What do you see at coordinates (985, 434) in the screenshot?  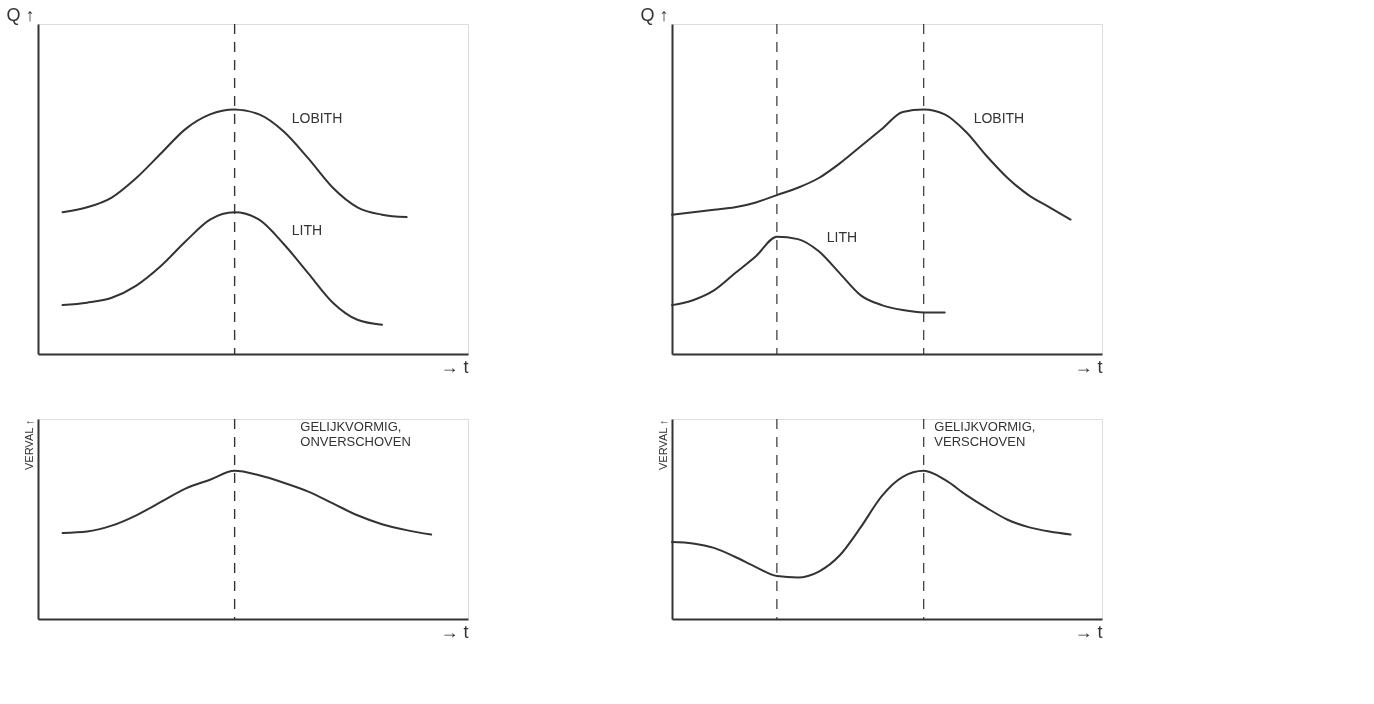 I see `text: GELIJKVORMIG, VERSCHOVEN` at bounding box center [985, 434].